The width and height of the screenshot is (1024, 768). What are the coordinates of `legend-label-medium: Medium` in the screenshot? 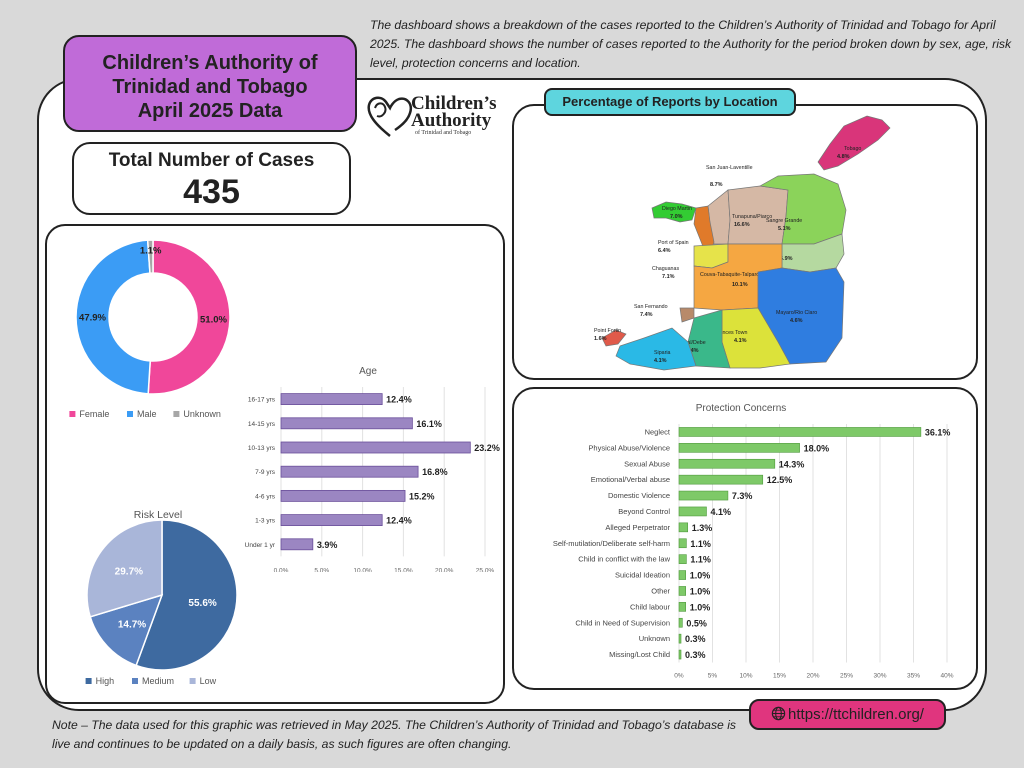 It's located at (158, 681).